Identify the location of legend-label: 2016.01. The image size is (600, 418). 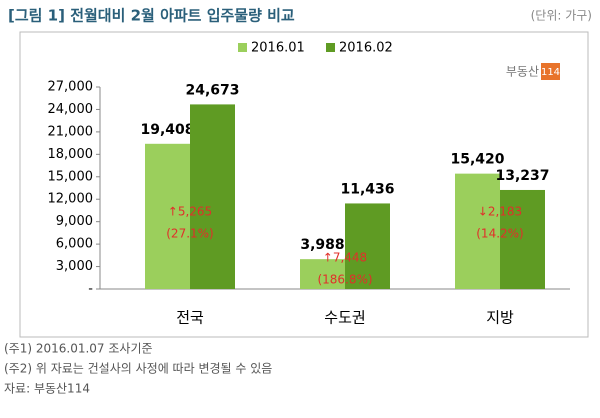
(278, 48).